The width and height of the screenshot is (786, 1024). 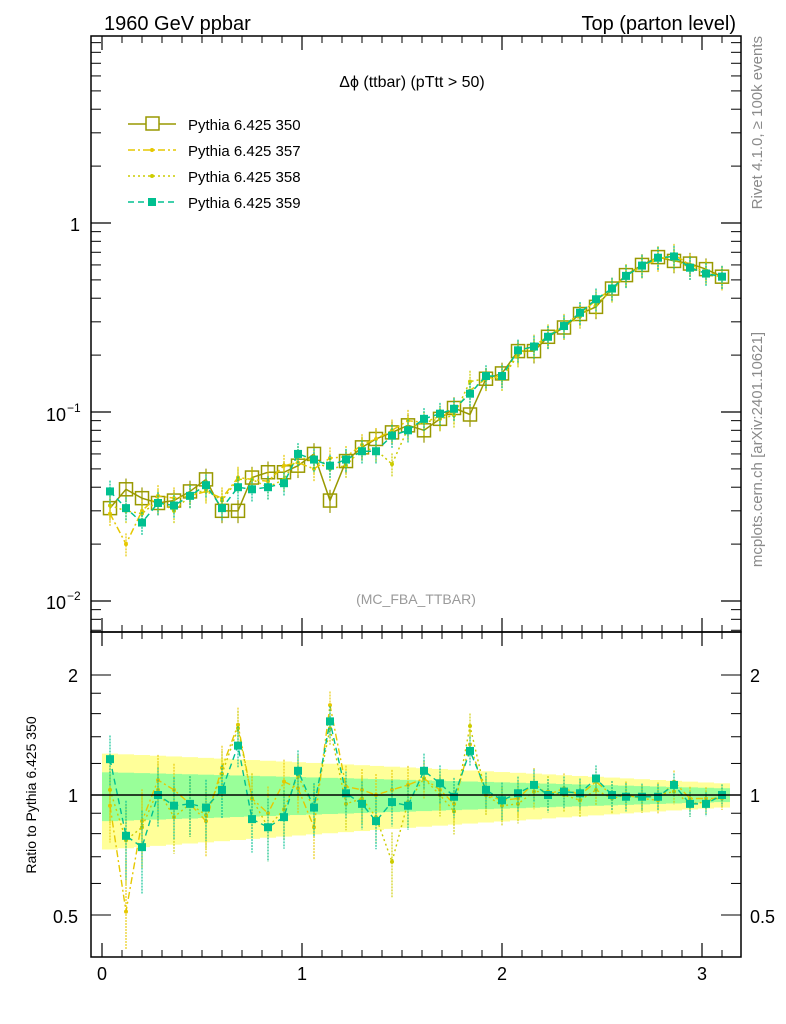 I want to click on ratio-series-pythia-6.425-359, so click(x=416, y=800).